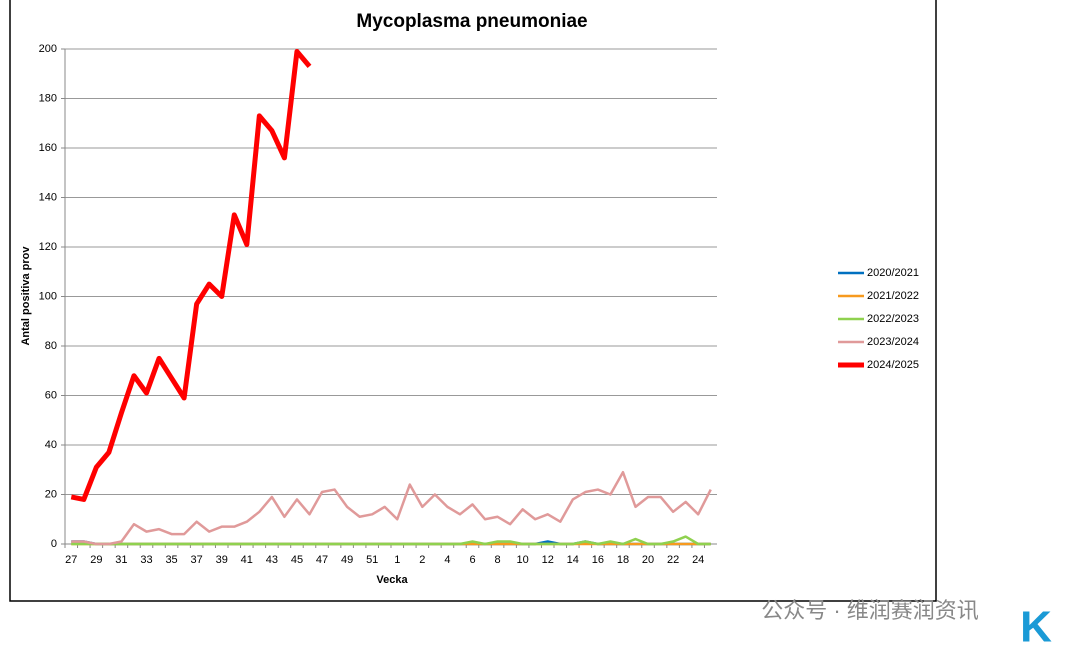 The image size is (1080, 660). Describe the element at coordinates (392, 580) in the screenshot. I see `x-axis-label: Vecka` at that location.